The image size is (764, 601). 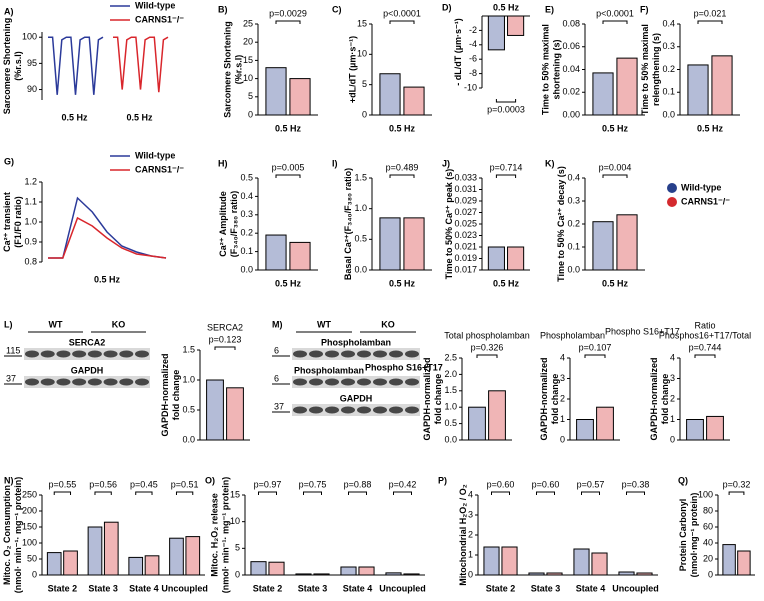 I want to click on y-tick-label: 2, so click(x=470, y=534).